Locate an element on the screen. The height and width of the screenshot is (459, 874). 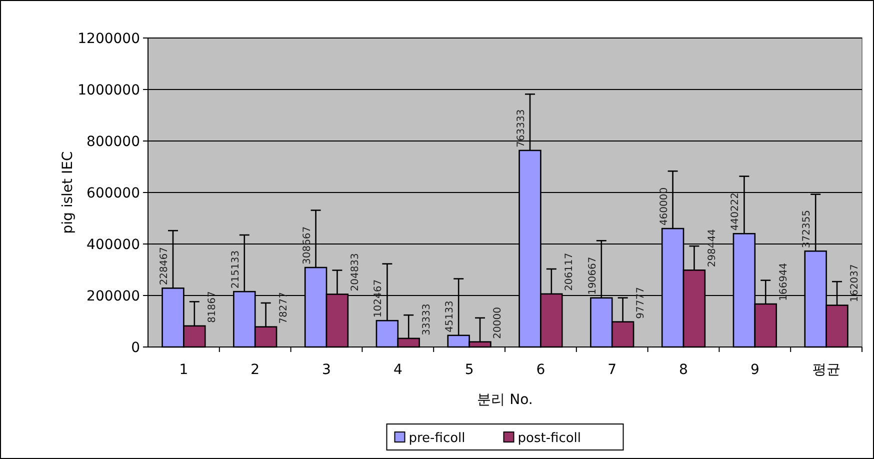
y-tick-label: 200000 is located at coordinates (113, 296).